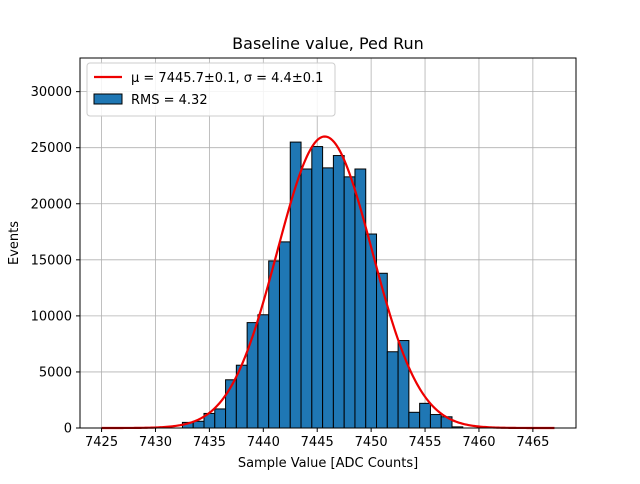 The height and width of the screenshot is (484, 640). I want to click on y-axis-ticks: 0 5000 10000 15000 20000 25000 30000, so click(55, 261).